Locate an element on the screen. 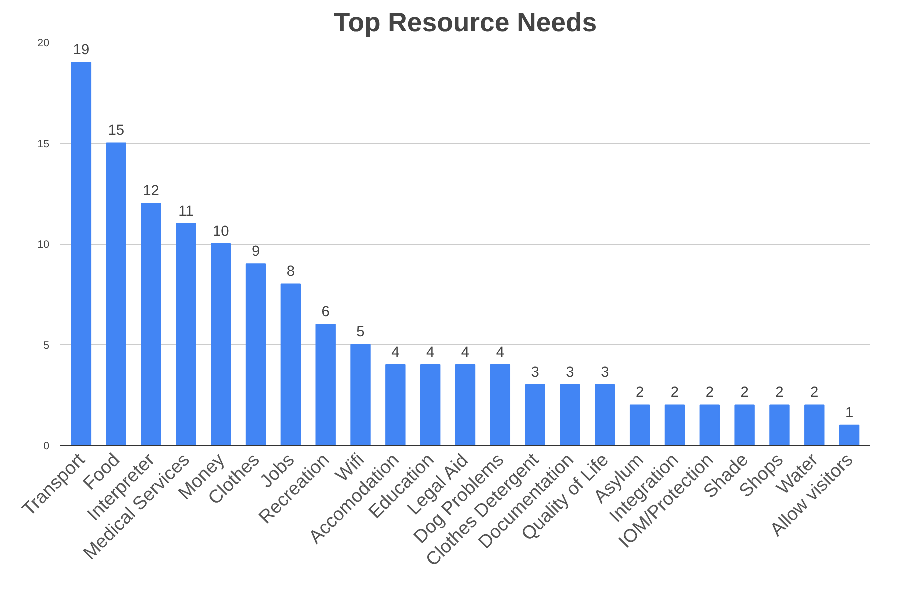  data-label: 1 is located at coordinates (849, 413).